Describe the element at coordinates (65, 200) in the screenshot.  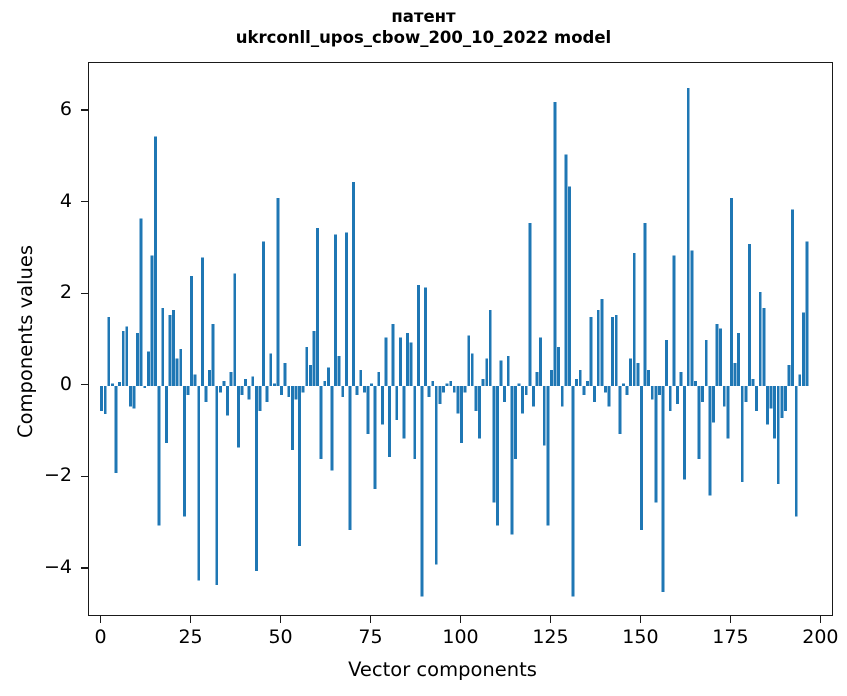
I see `y-tick-label: 4` at that location.